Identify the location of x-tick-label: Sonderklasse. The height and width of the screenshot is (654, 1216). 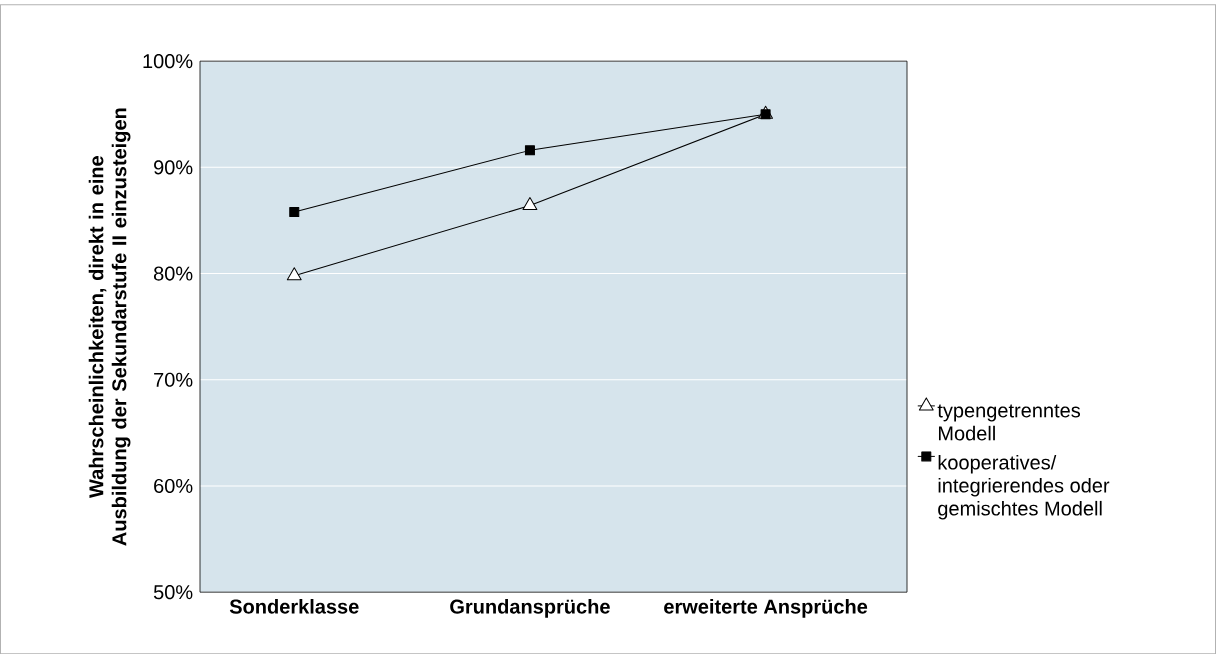
(294, 606).